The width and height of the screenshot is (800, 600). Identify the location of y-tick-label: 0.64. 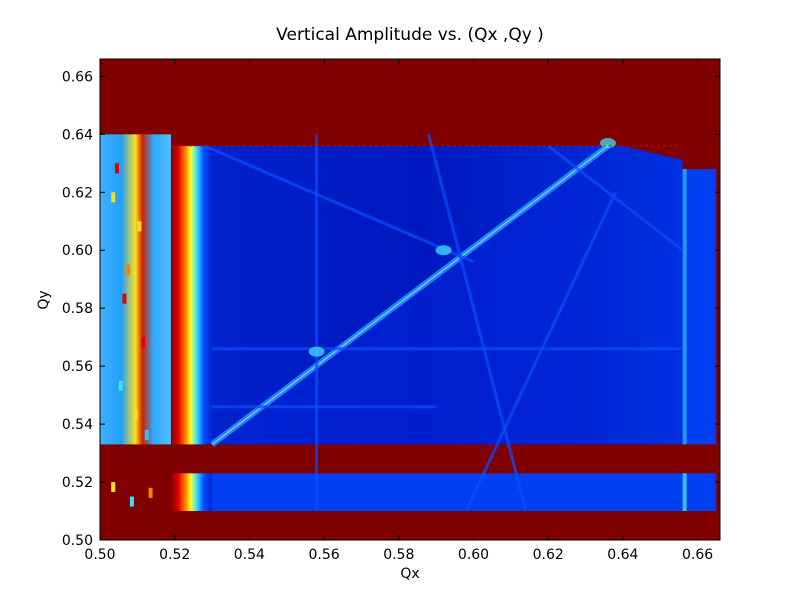
(77, 135).